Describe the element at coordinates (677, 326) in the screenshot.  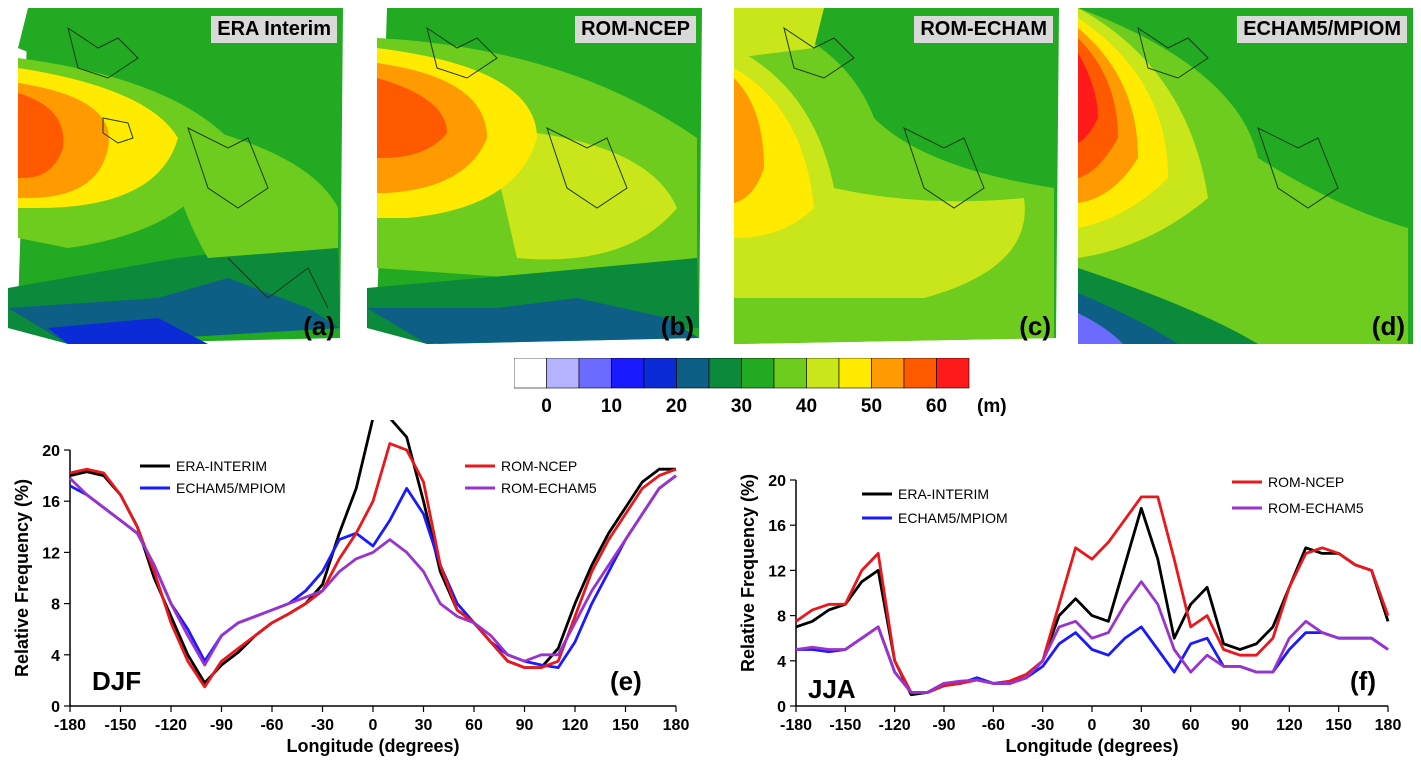
I see `panel-letter: (b)` at that location.